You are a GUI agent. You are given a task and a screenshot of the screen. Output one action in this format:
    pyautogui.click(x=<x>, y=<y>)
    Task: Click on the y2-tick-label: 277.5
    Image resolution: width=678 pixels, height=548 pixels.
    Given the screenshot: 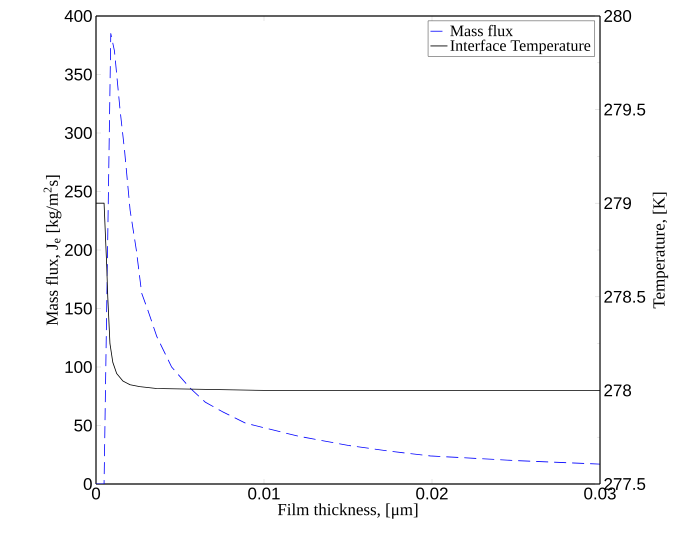 What is the action you would take?
    pyautogui.click(x=625, y=484)
    